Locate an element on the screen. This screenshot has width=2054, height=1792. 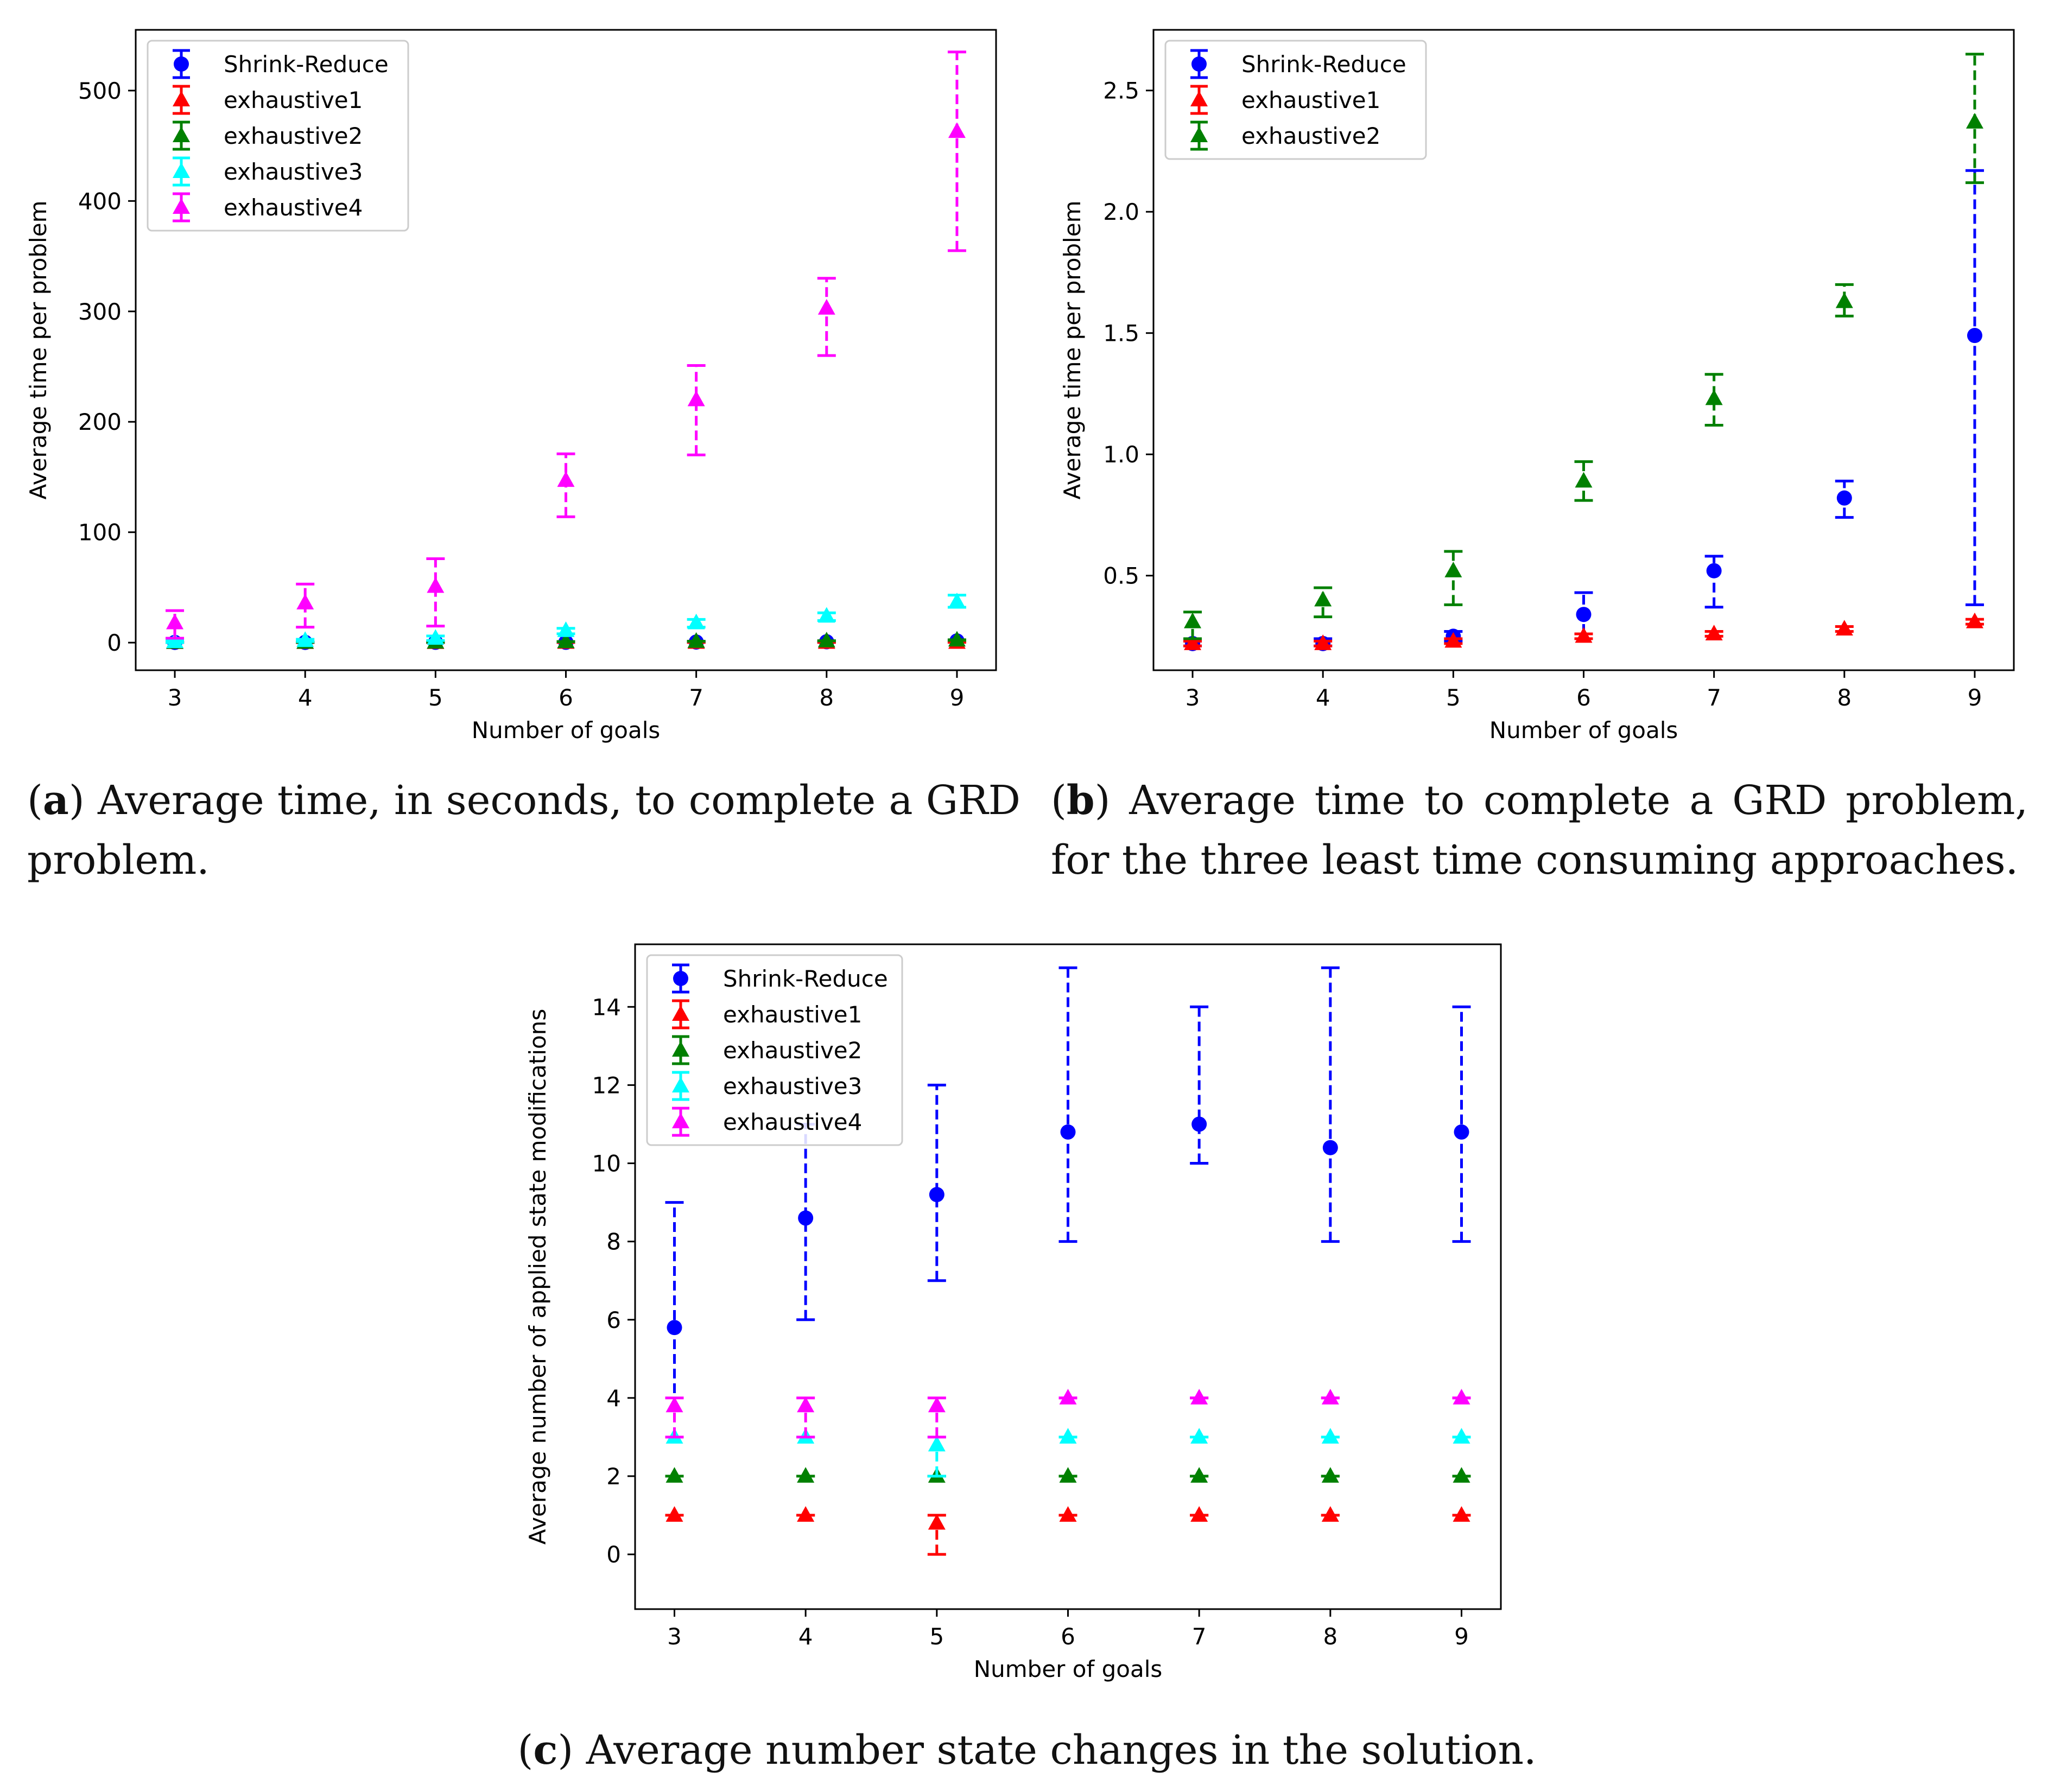
y-tick-label: 14 is located at coordinates (606, 1007).